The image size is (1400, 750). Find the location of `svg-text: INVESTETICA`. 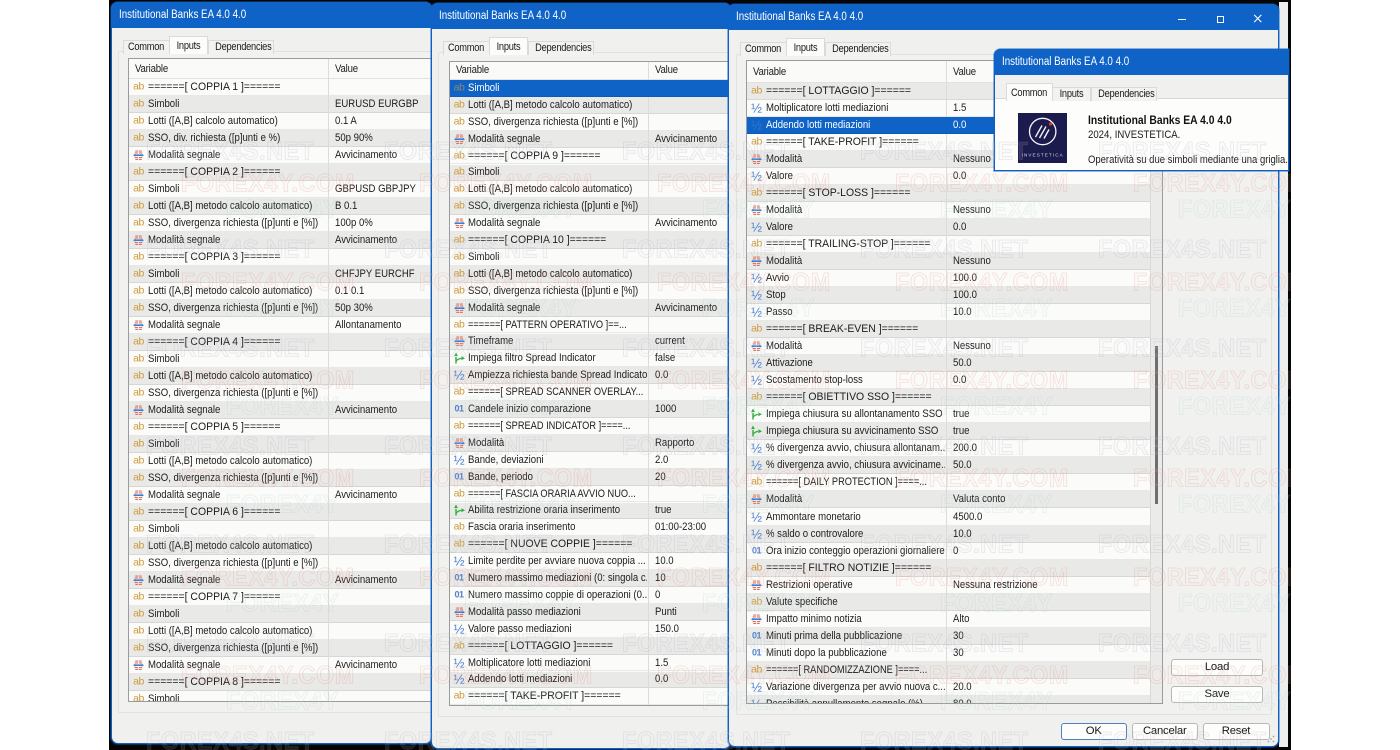

svg-text: INVESTETICA is located at coordinates (1042, 155).